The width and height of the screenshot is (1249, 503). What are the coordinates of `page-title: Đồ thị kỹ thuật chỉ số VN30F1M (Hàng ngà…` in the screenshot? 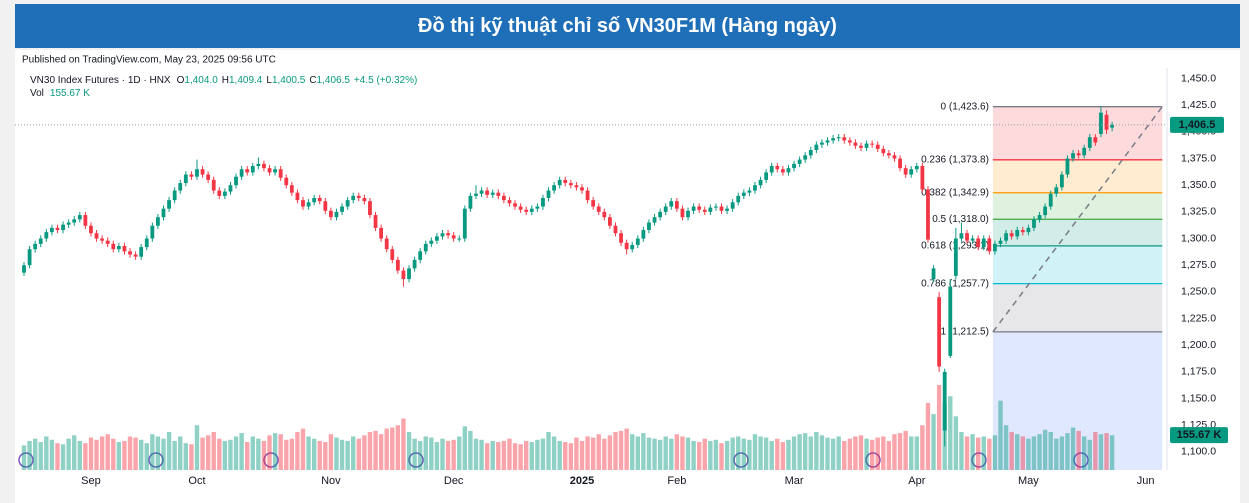 It's located at (627, 26).